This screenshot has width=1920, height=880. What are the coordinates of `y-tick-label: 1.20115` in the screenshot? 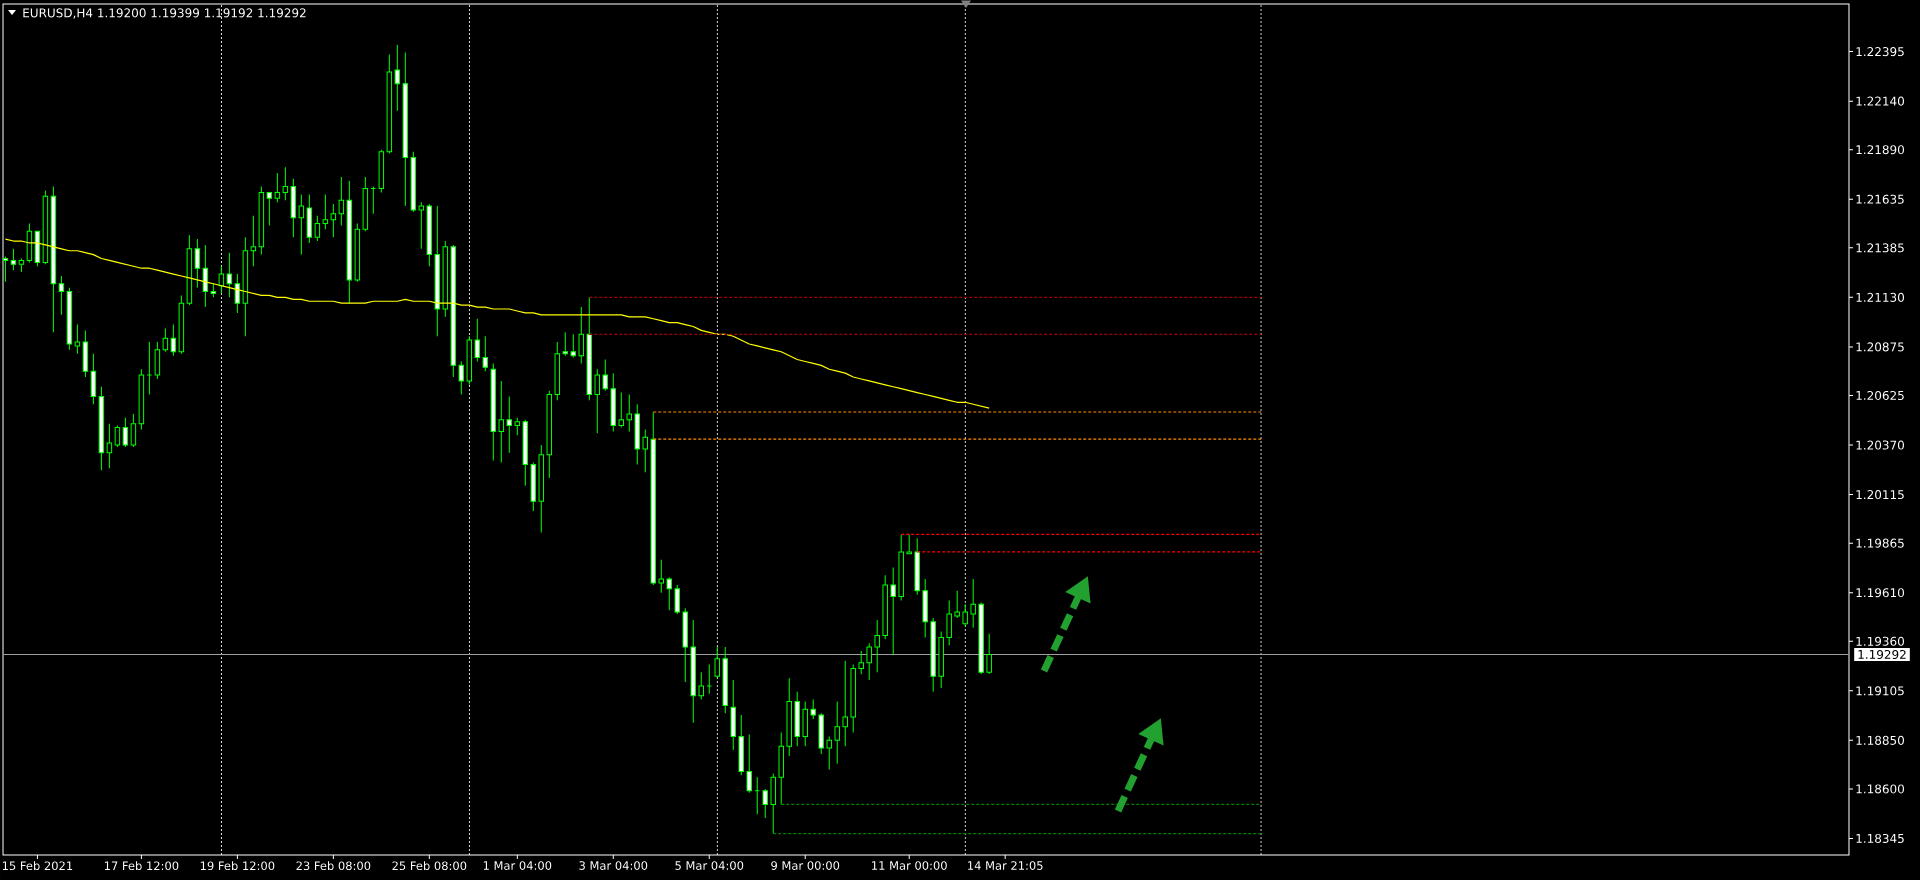 It's located at (1880, 495).